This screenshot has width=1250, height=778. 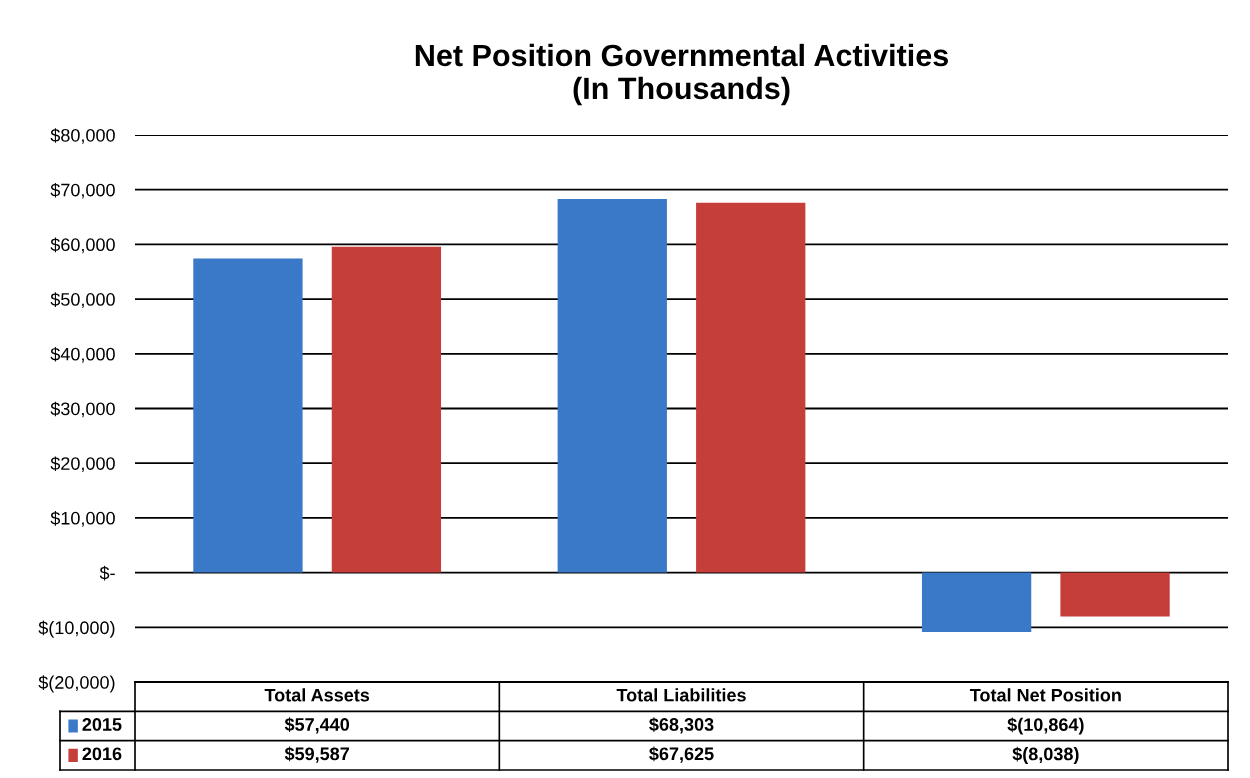 I want to click on data-label: $67,625, so click(x=681, y=754).